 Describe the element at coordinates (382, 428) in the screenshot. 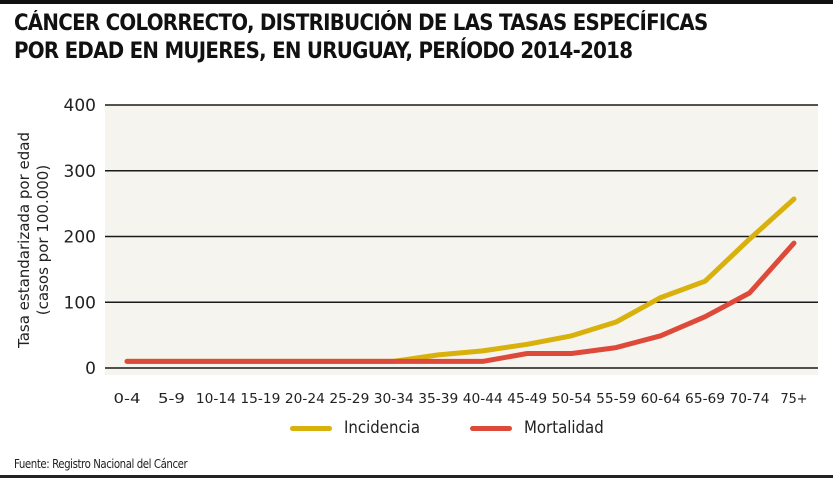

I see `legend-label-incidencia: Incidencia` at that location.